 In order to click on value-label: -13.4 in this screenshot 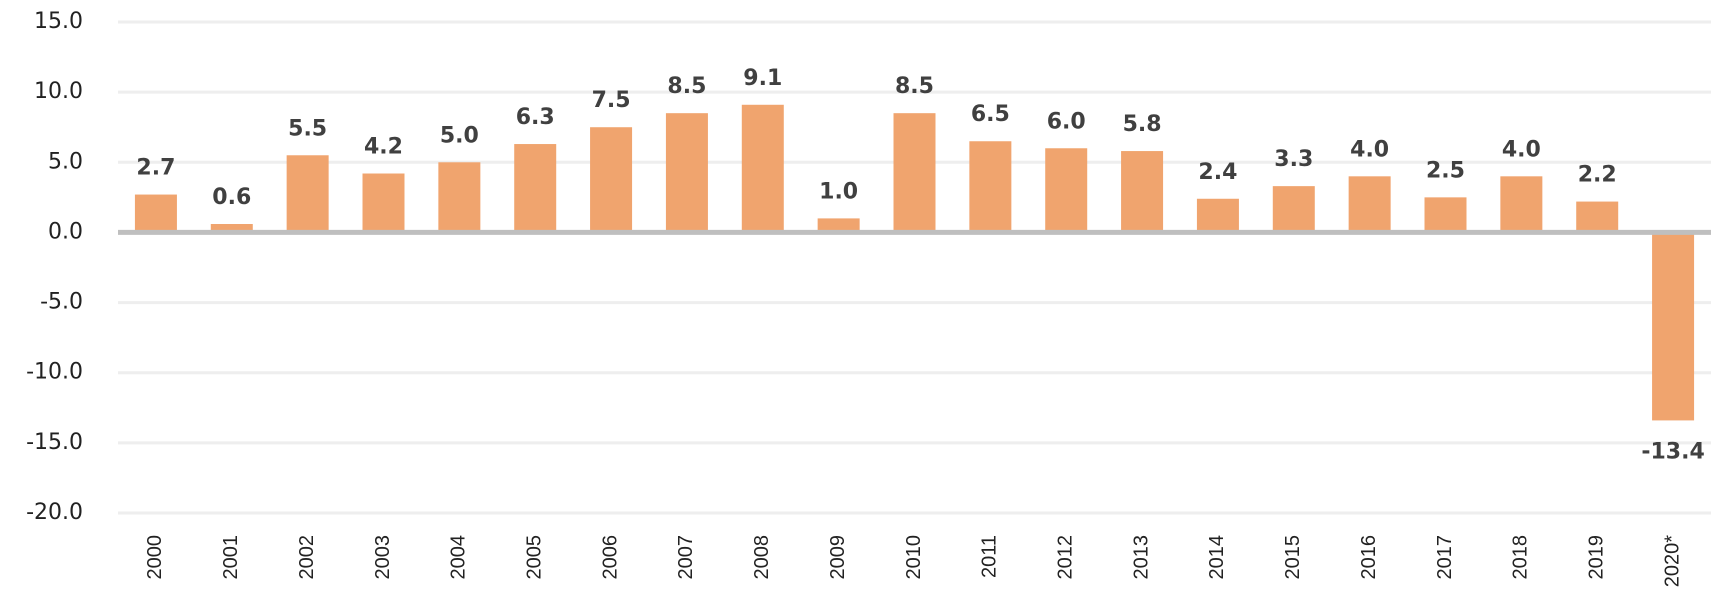, I will do `click(1672, 451)`.